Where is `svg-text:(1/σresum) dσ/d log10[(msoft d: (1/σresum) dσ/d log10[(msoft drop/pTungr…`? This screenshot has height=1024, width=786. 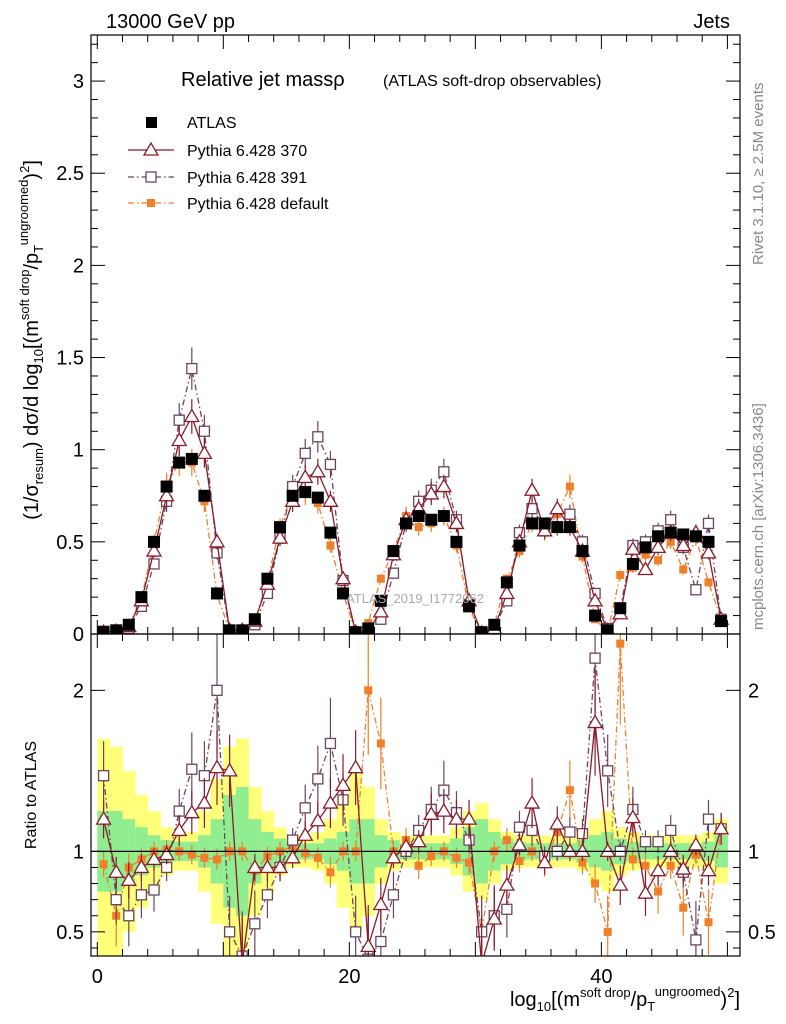 svg-text:(1/σresum) dσ/d log10[(msoft d: (1/σresum) dσ/d log10[(msoft drop/pTungr… is located at coordinates (31, 340).